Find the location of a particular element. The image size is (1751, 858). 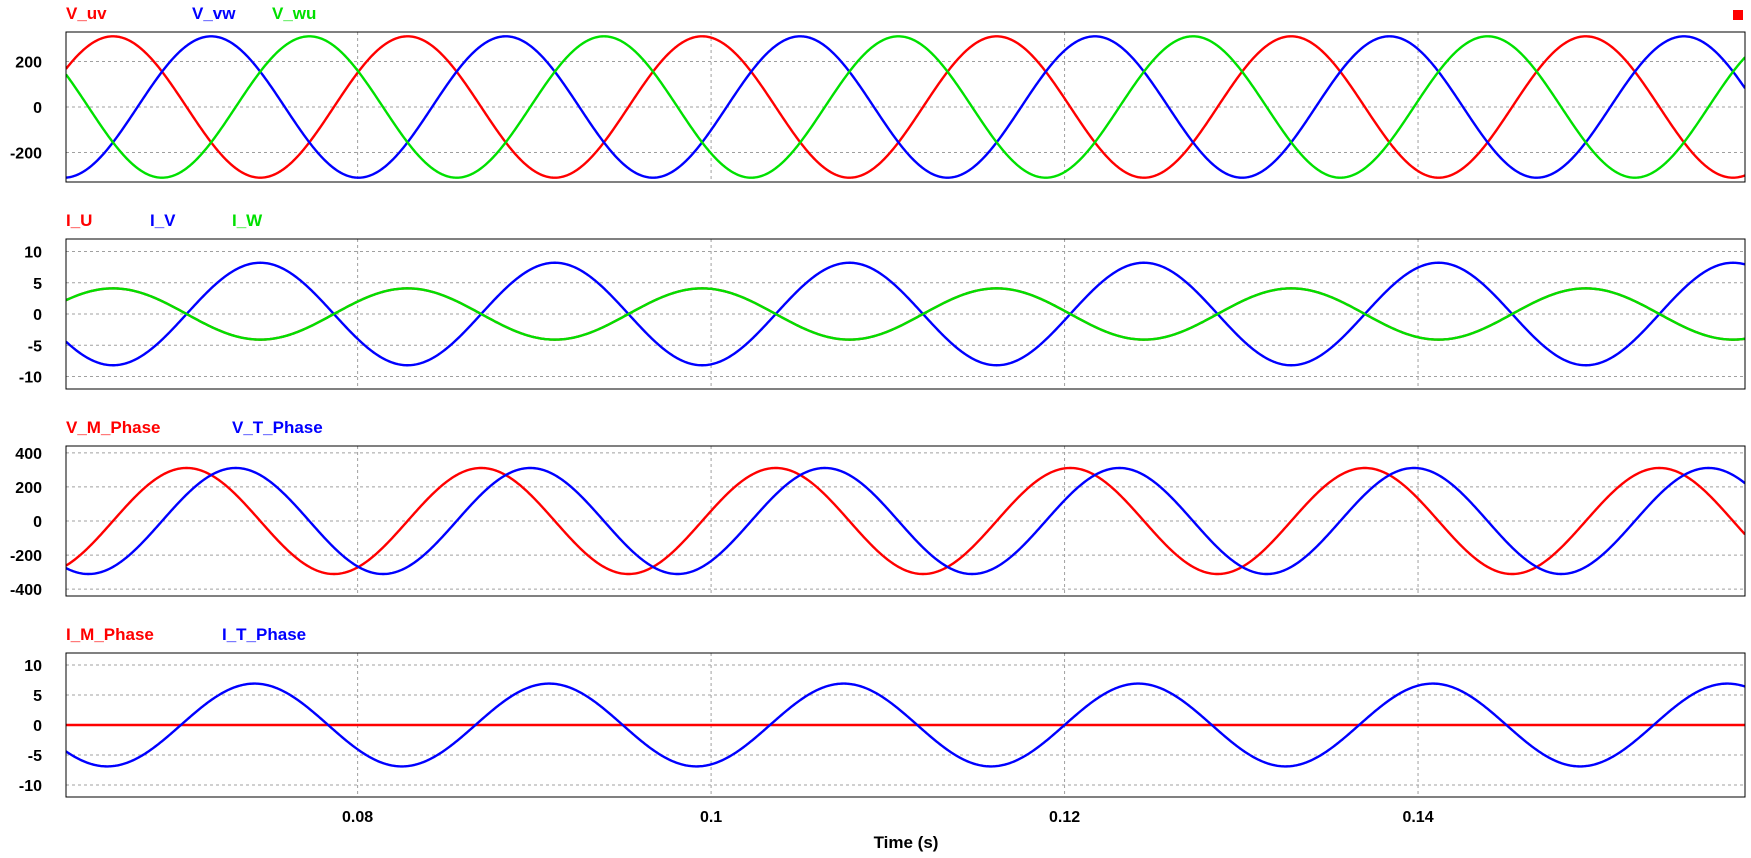

corner-marker-icon is located at coordinates (1738, 15).